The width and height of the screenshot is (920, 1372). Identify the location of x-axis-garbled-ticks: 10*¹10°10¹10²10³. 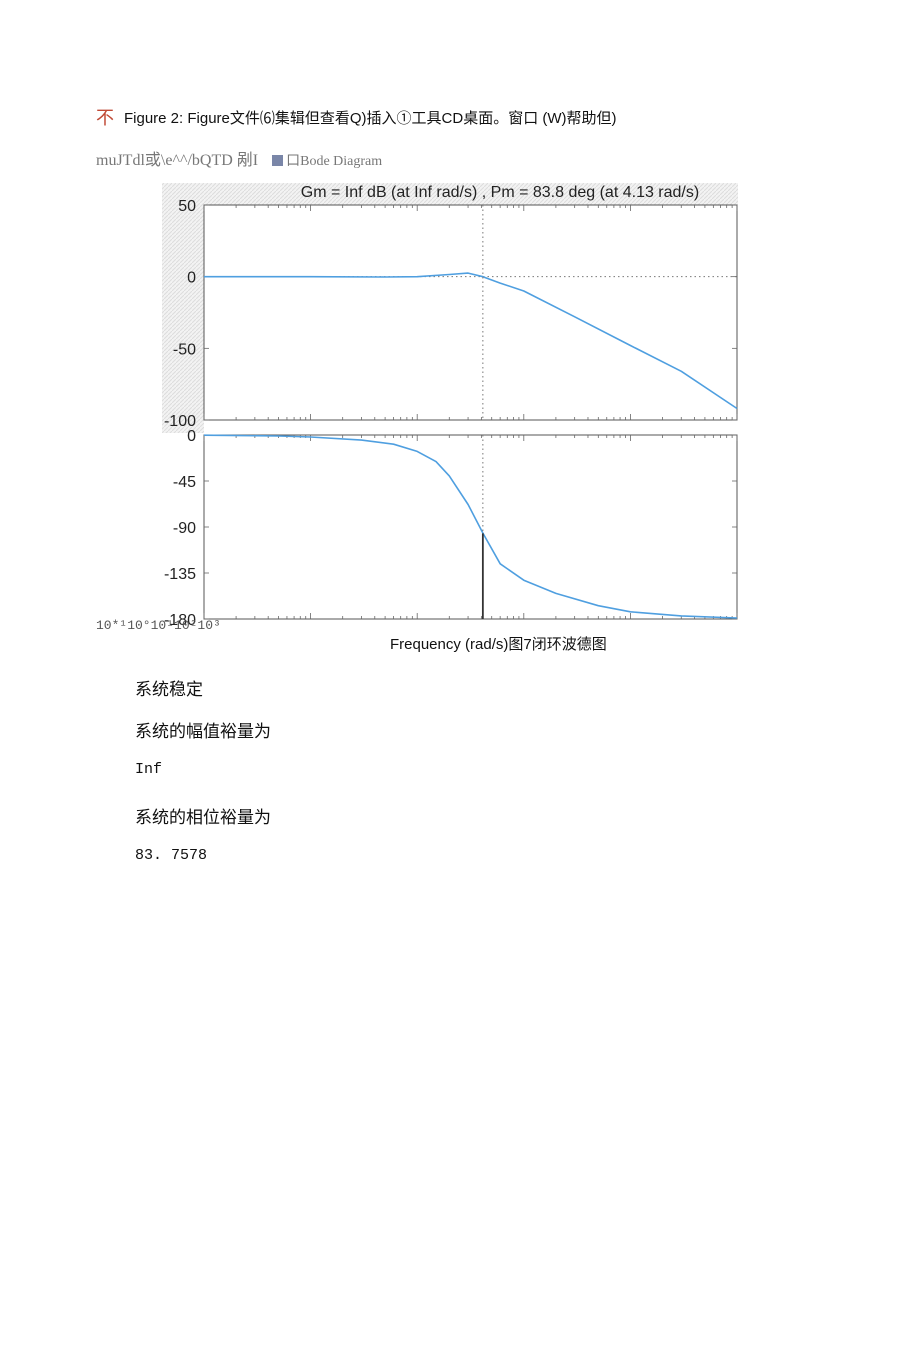
(158, 625).